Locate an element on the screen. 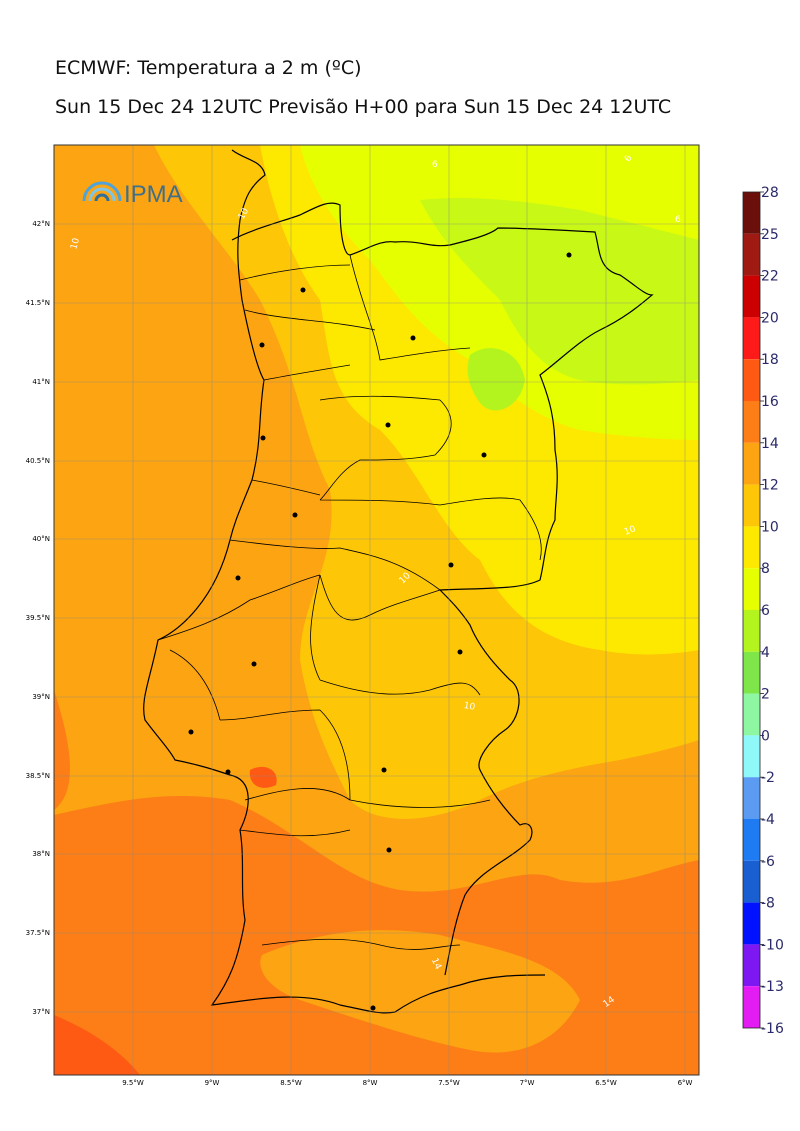 The height and width of the screenshot is (1131, 800). logo-text: IPMA is located at coordinates (153, 194).